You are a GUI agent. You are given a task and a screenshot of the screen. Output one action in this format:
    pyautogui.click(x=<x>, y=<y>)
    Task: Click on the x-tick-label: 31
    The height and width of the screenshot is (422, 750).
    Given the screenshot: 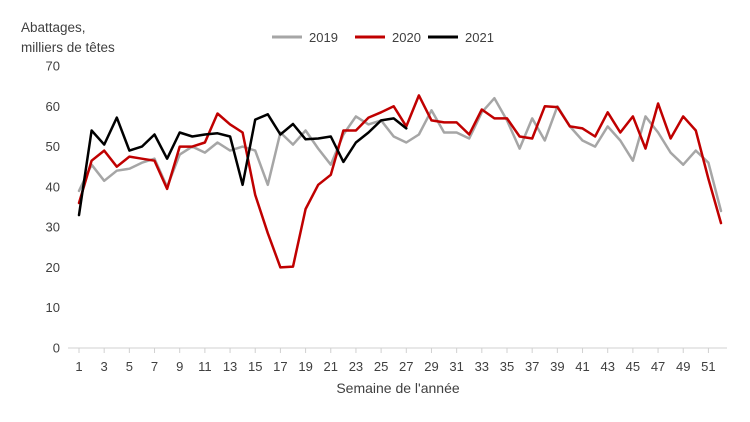 What is the action you would take?
    pyautogui.click(x=456, y=366)
    